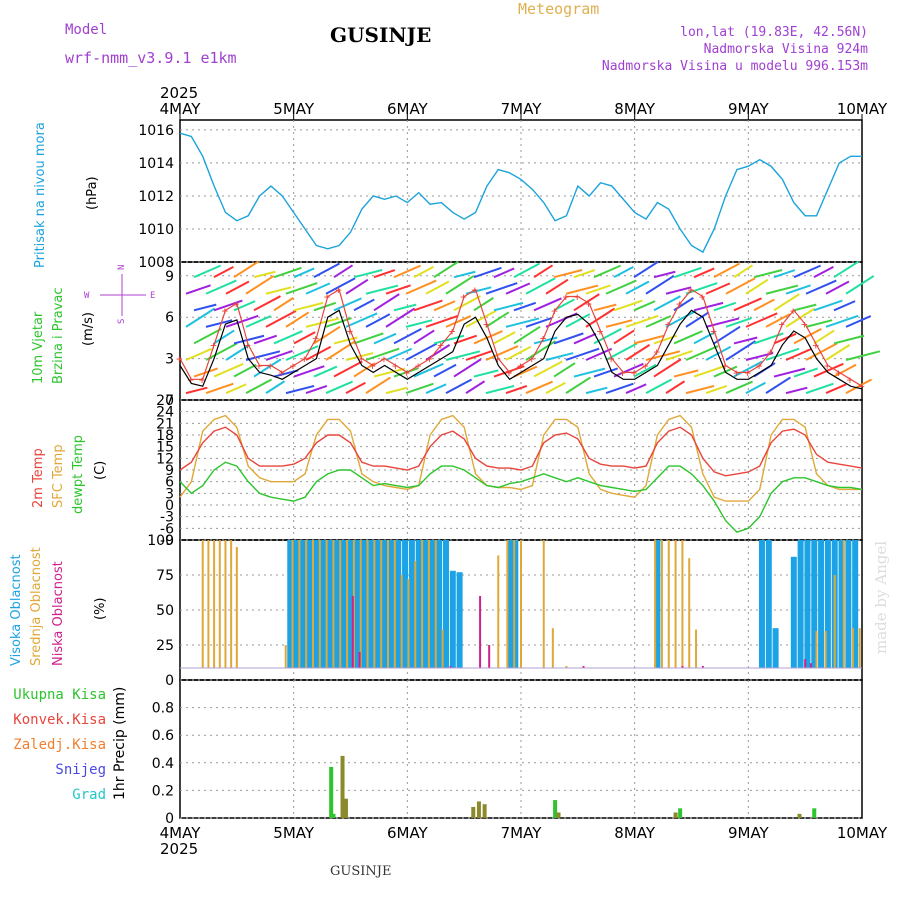  I want to click on precip-frame, so click(521, 749).